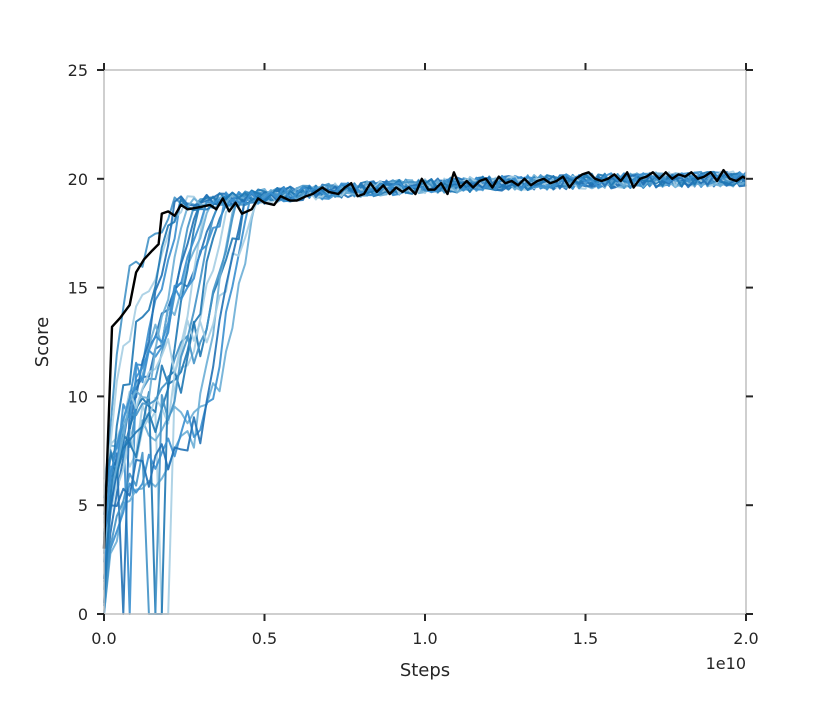  I want to click on y-tick-label: 25, so click(78, 70).